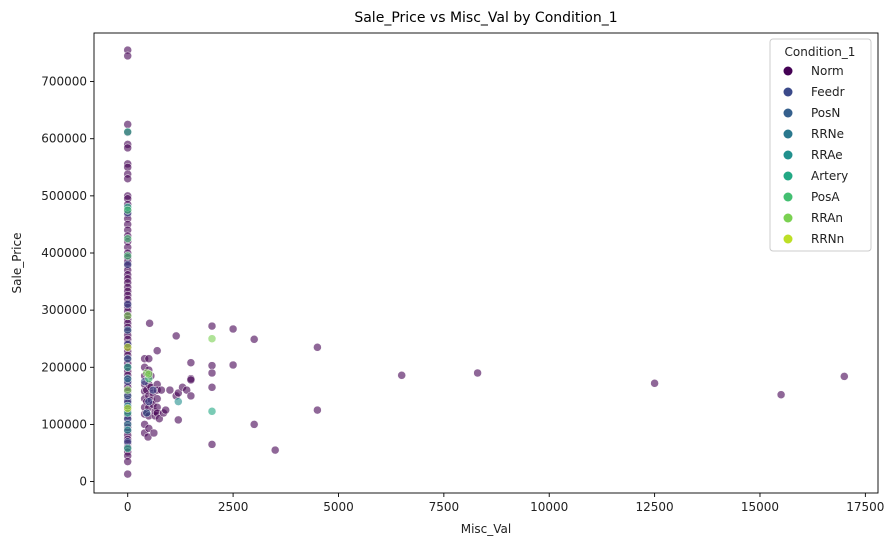 The width and height of the screenshot is (885, 545). Describe the element at coordinates (504, 503) in the screenshot. I see `x-axis: 0 2500 5000 7500 10000 12500 15000 17500` at that location.